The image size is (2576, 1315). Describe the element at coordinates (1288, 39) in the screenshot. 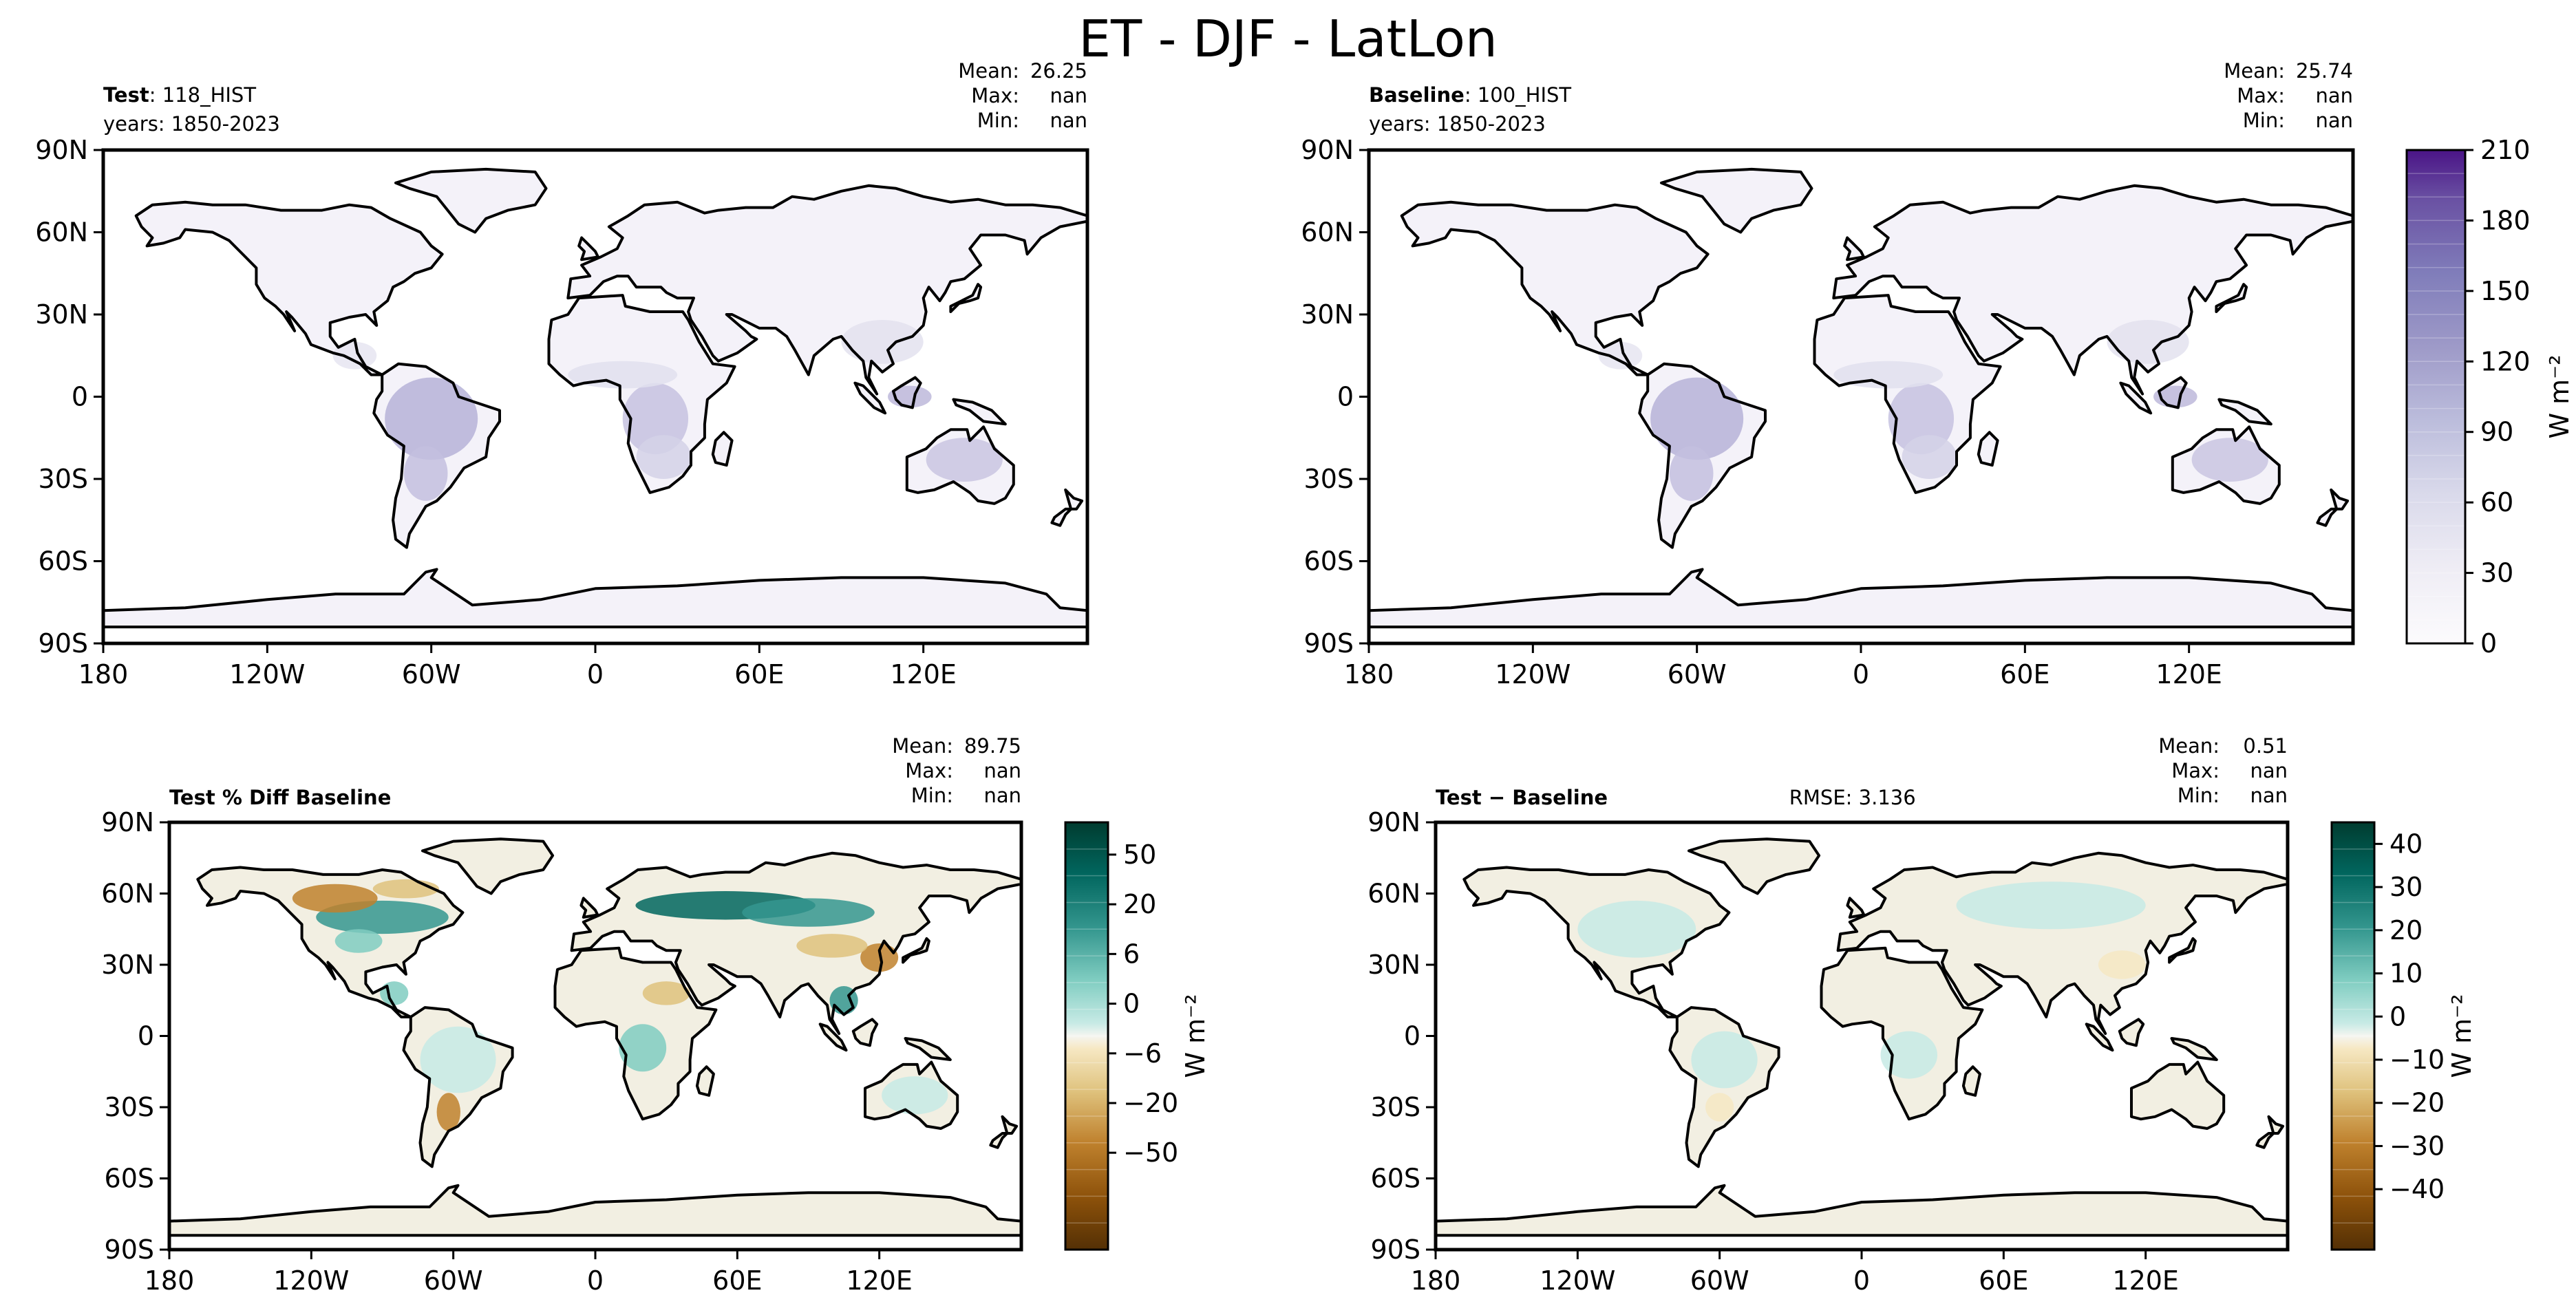

I see `figure-title: ET - DJF - LatLon` at that location.